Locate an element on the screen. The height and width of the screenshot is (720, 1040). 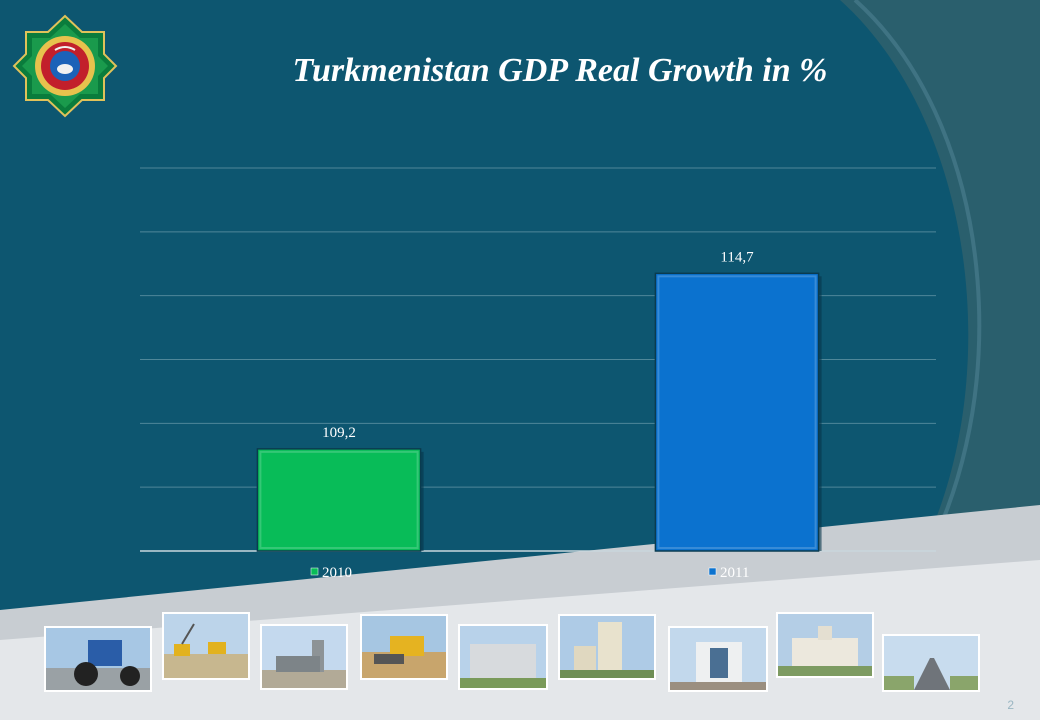
bar-2010 is located at coordinates (339, 500).